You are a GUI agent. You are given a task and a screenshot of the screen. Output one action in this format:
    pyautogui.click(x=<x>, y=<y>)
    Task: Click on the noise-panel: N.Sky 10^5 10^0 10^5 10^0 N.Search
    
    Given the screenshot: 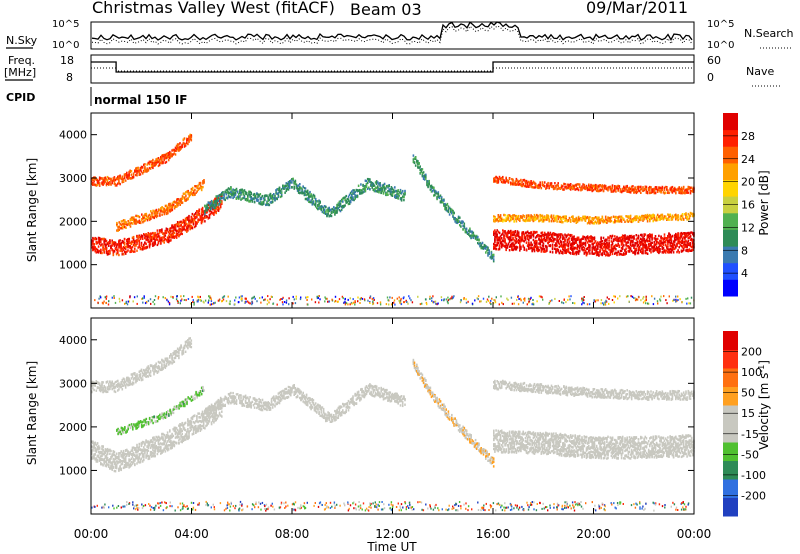 What is the action you would take?
    pyautogui.click(x=400, y=35)
    